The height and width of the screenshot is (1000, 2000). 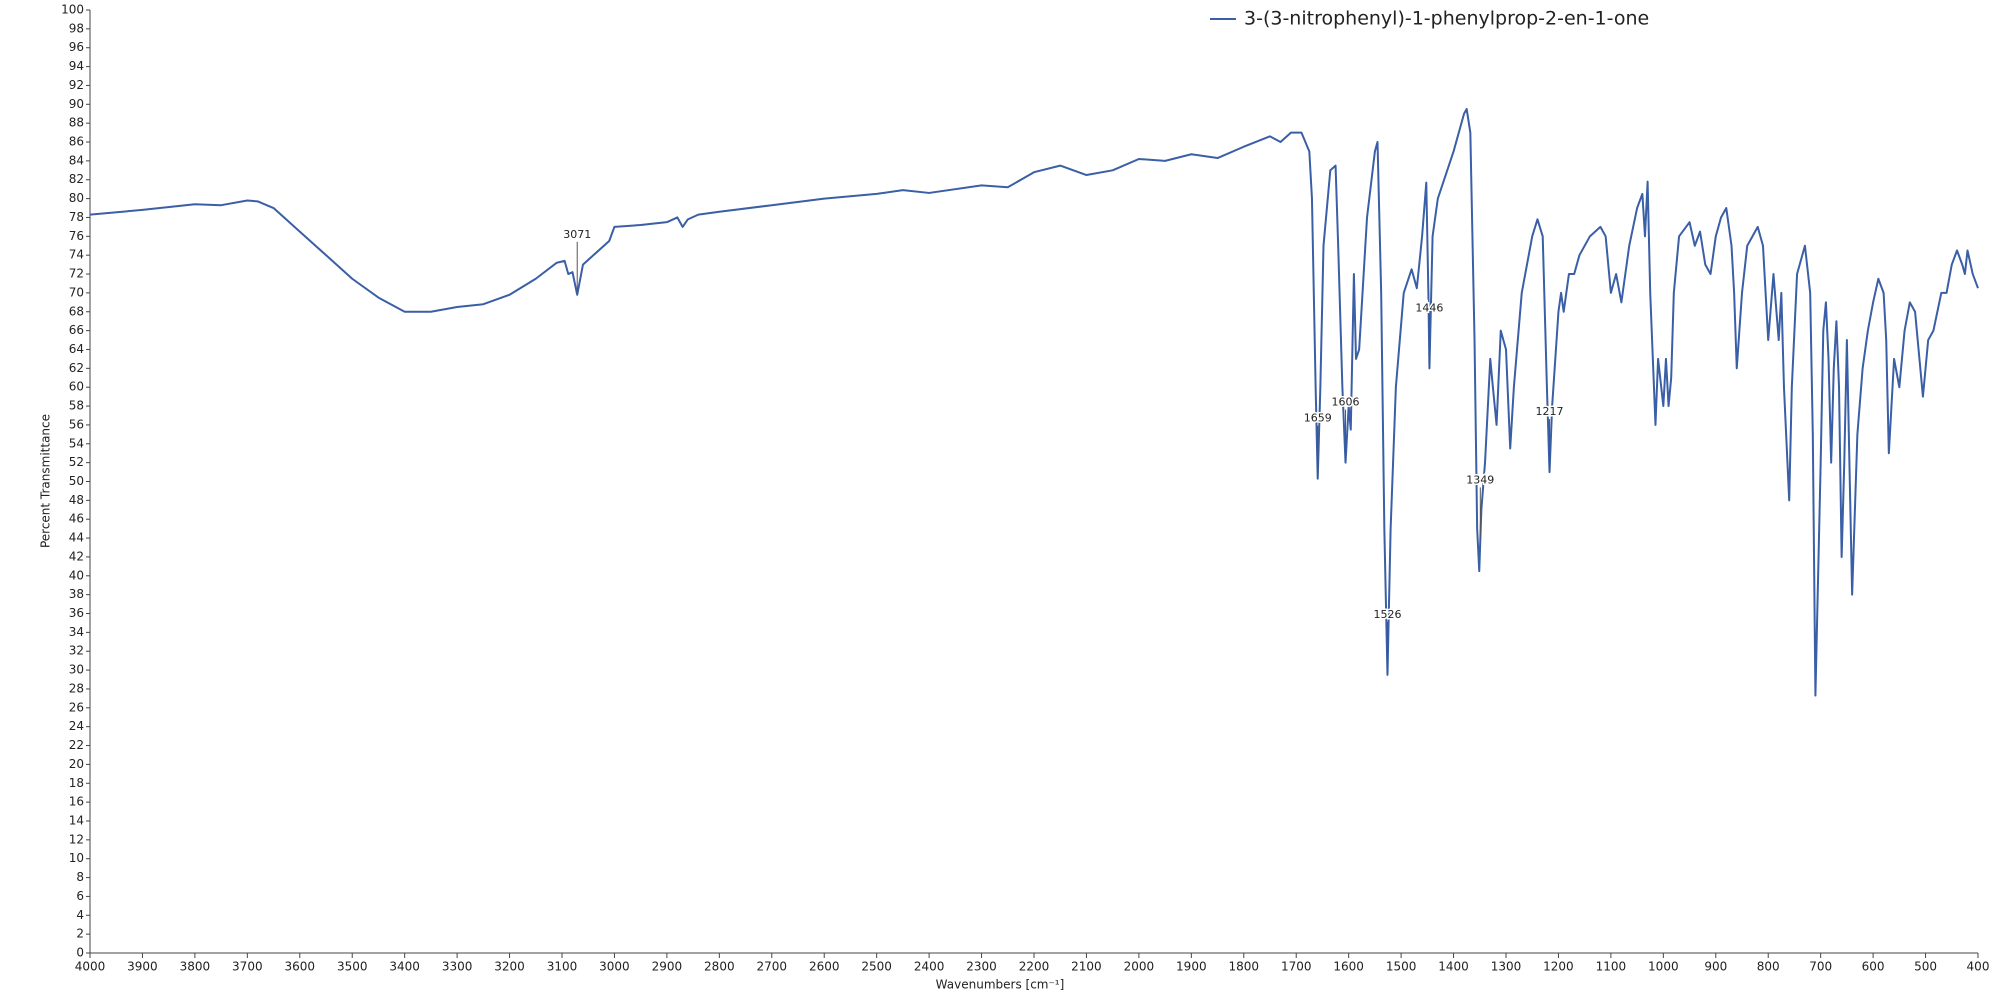 What do you see at coordinates (667, 967) in the screenshot?
I see `x-tick-label: 2900` at bounding box center [667, 967].